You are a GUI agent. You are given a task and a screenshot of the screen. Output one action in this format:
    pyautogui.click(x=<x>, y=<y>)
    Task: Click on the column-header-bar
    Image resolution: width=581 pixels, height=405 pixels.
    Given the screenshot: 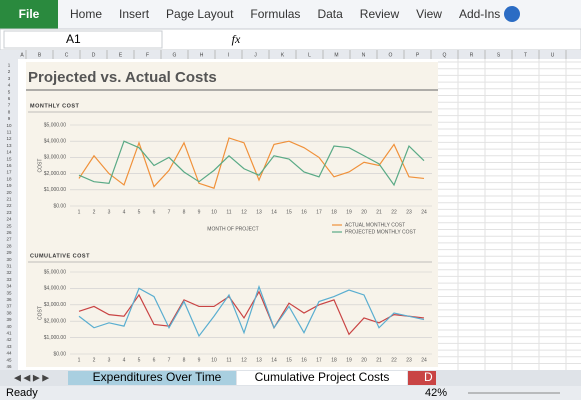 What is the action you would take?
    pyautogui.click(x=290, y=54)
    